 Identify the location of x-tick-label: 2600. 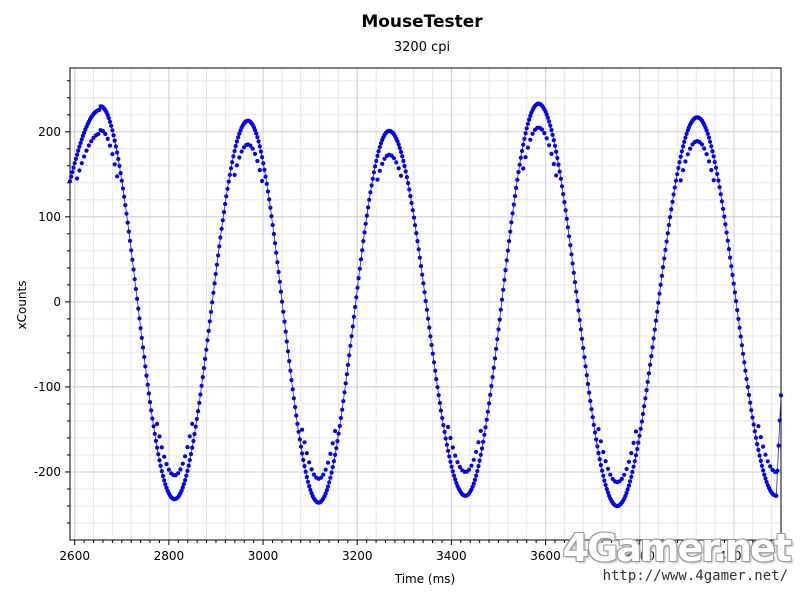
(74, 556).